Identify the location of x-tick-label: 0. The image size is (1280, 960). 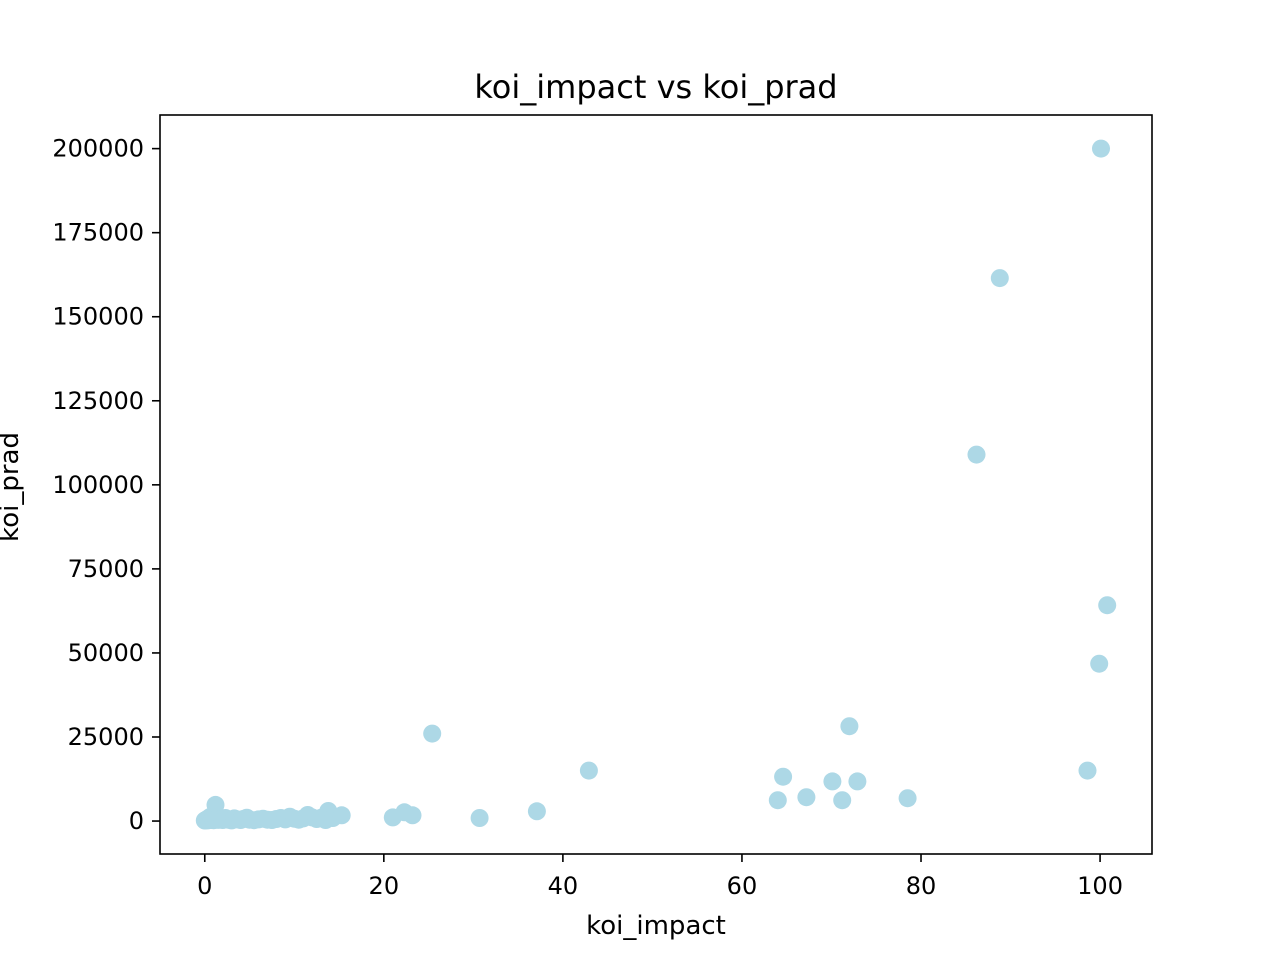
(204, 886).